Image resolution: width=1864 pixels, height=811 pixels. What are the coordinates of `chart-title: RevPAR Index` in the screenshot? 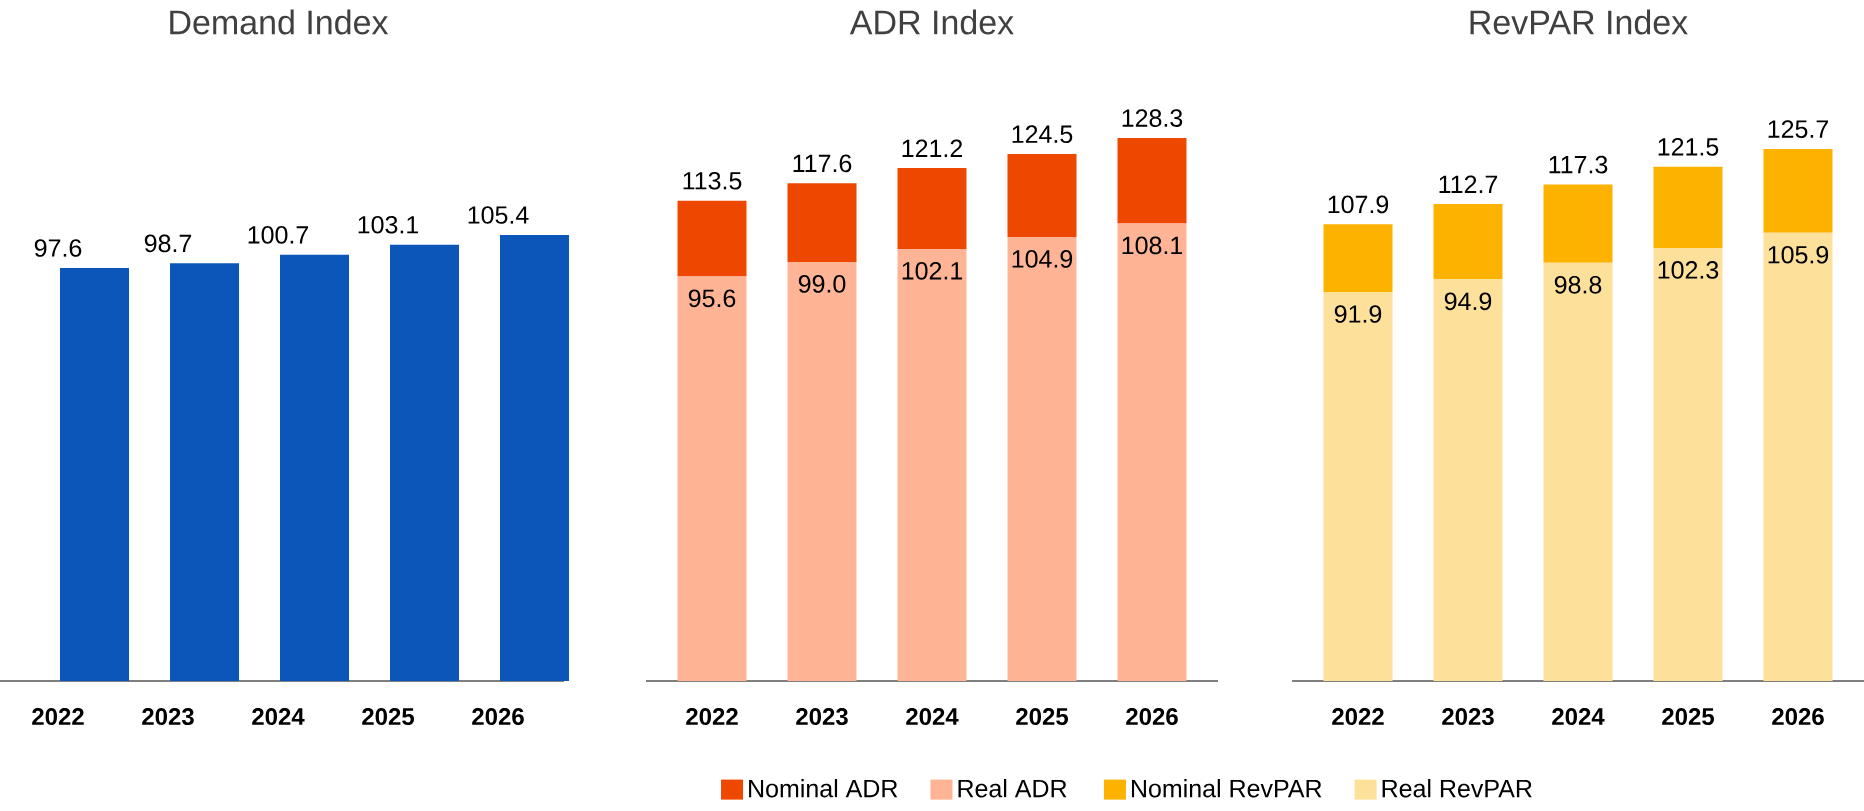 It's located at (1579, 22).